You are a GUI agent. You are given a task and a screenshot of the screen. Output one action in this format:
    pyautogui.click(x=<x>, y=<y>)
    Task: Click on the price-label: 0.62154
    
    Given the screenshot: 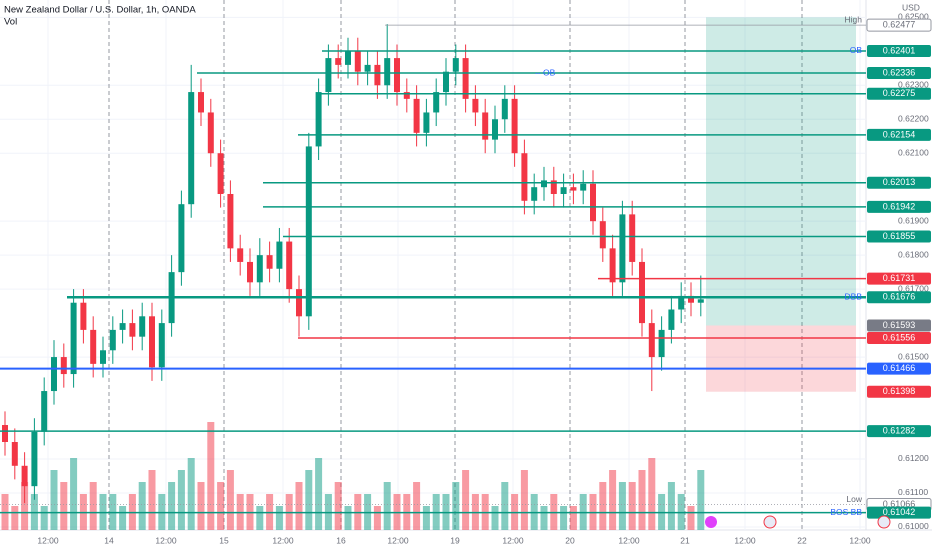 What is the action you would take?
    pyautogui.click(x=899, y=134)
    